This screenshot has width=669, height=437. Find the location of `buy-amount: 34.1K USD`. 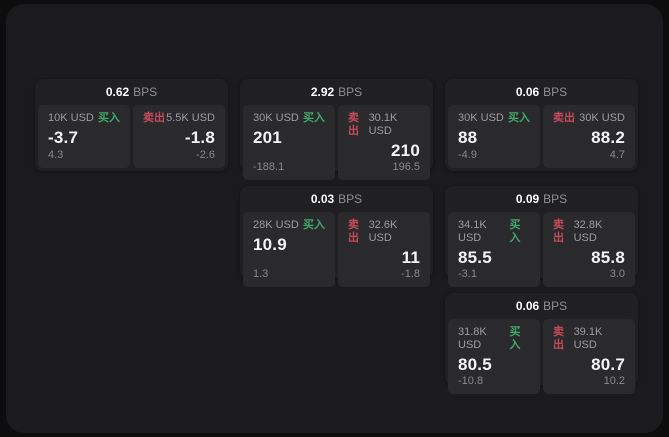

buy-amount: 34.1K USD is located at coordinates (472, 231).